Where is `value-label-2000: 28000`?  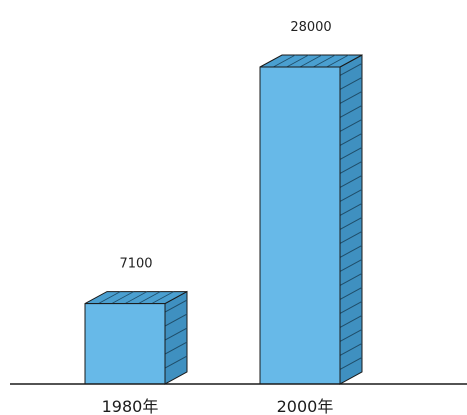 value-label-2000: 28000 is located at coordinates (310, 27).